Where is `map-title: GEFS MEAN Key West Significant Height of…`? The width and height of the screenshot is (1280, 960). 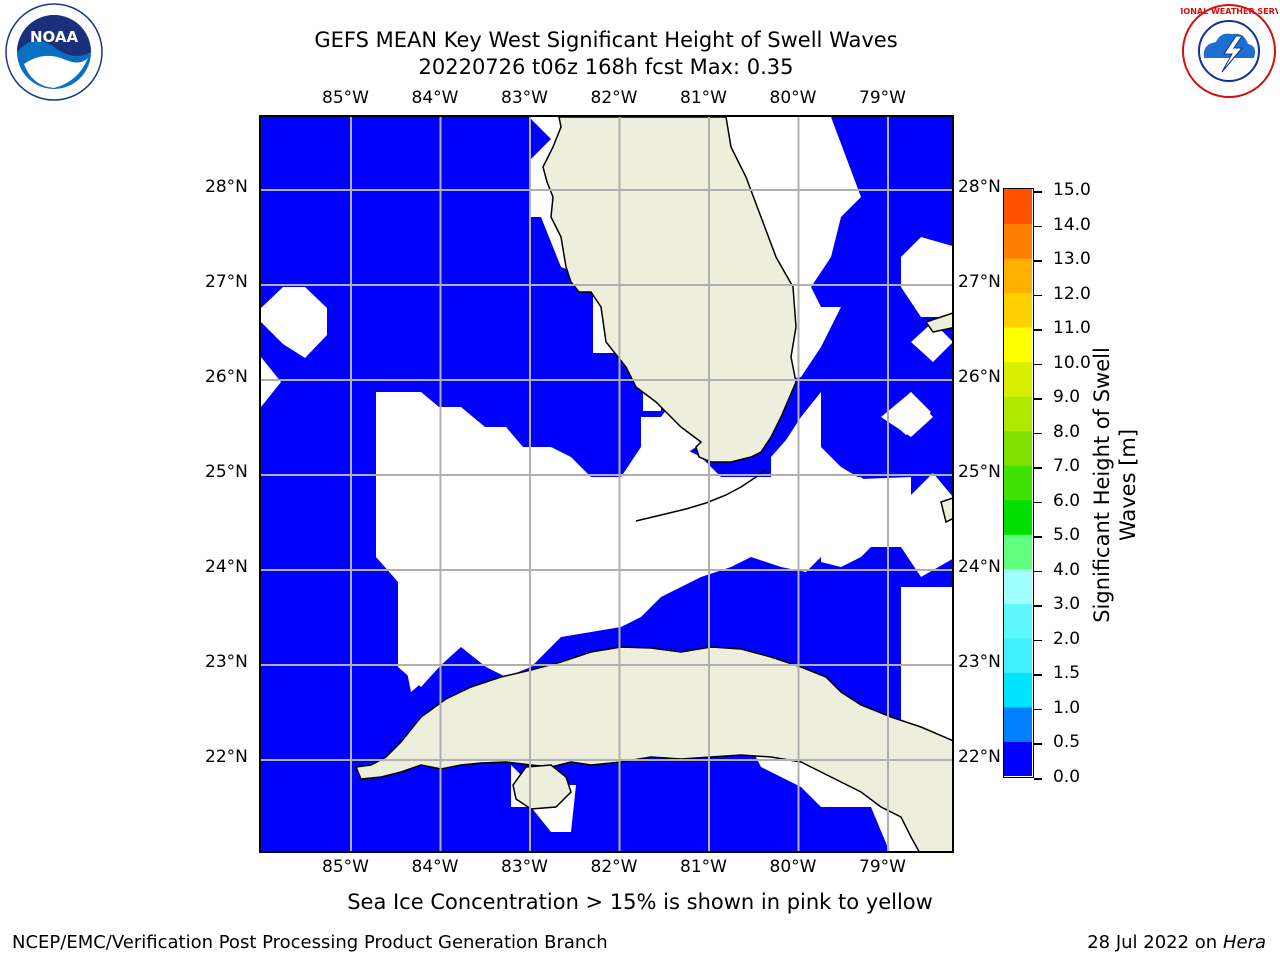 map-title: GEFS MEAN Key West Significant Height of… is located at coordinates (606, 40).